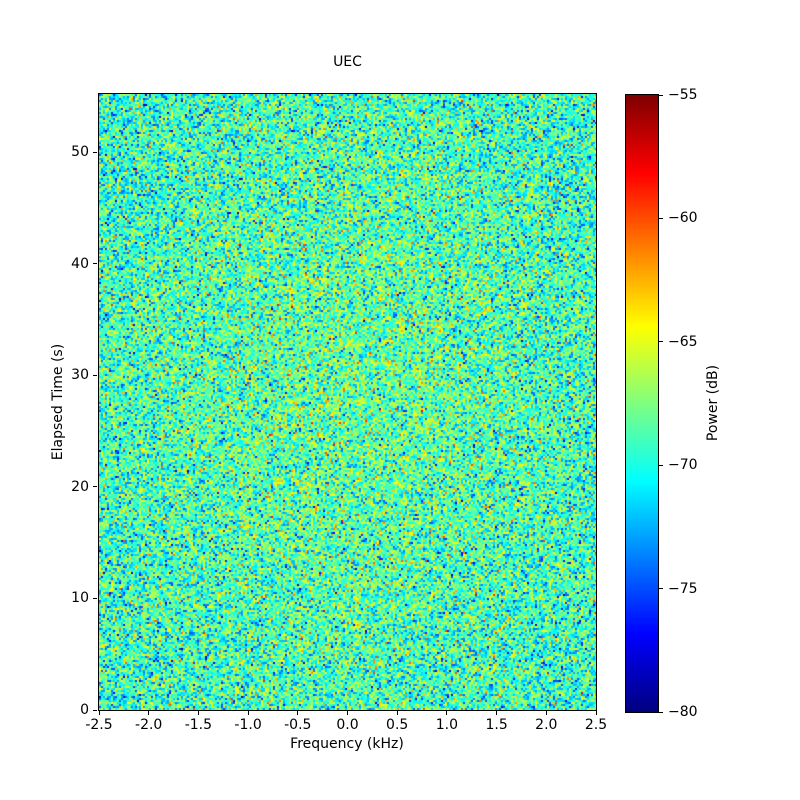 This screenshot has height=800, width=800. Describe the element at coordinates (683, 218) in the screenshot. I see `colorbar-tick-label: −60` at that location.